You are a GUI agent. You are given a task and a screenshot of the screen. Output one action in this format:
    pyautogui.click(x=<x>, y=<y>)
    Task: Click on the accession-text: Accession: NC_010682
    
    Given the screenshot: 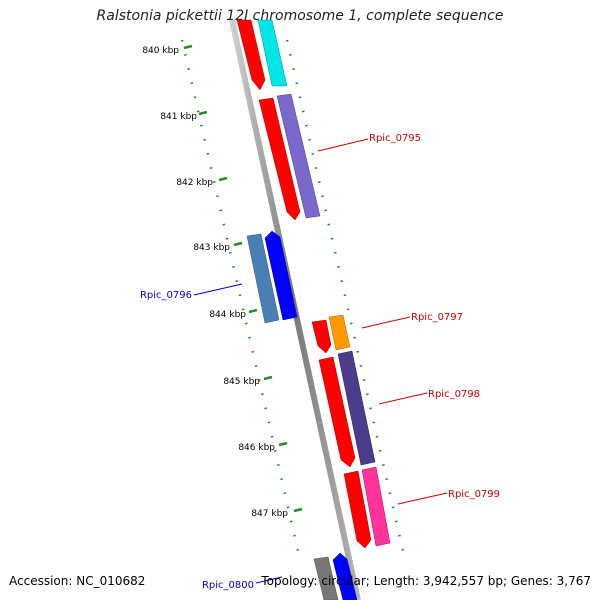 What is the action you would take?
    pyautogui.click(x=77, y=581)
    